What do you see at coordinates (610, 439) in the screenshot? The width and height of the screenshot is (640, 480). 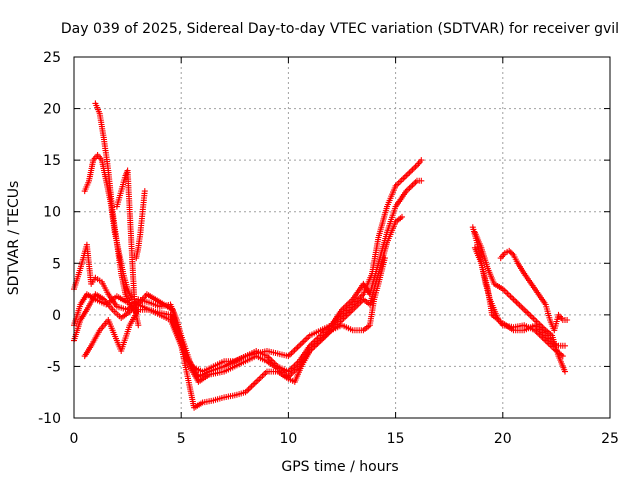 I see `x-tick-label: 25` at bounding box center [610, 439].